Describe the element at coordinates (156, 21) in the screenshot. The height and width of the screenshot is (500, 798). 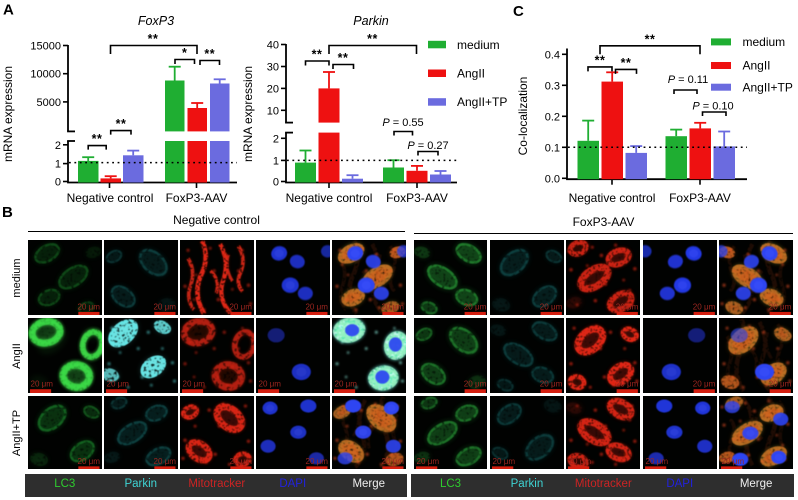
I see `svg-text: FoxP3` at that location.